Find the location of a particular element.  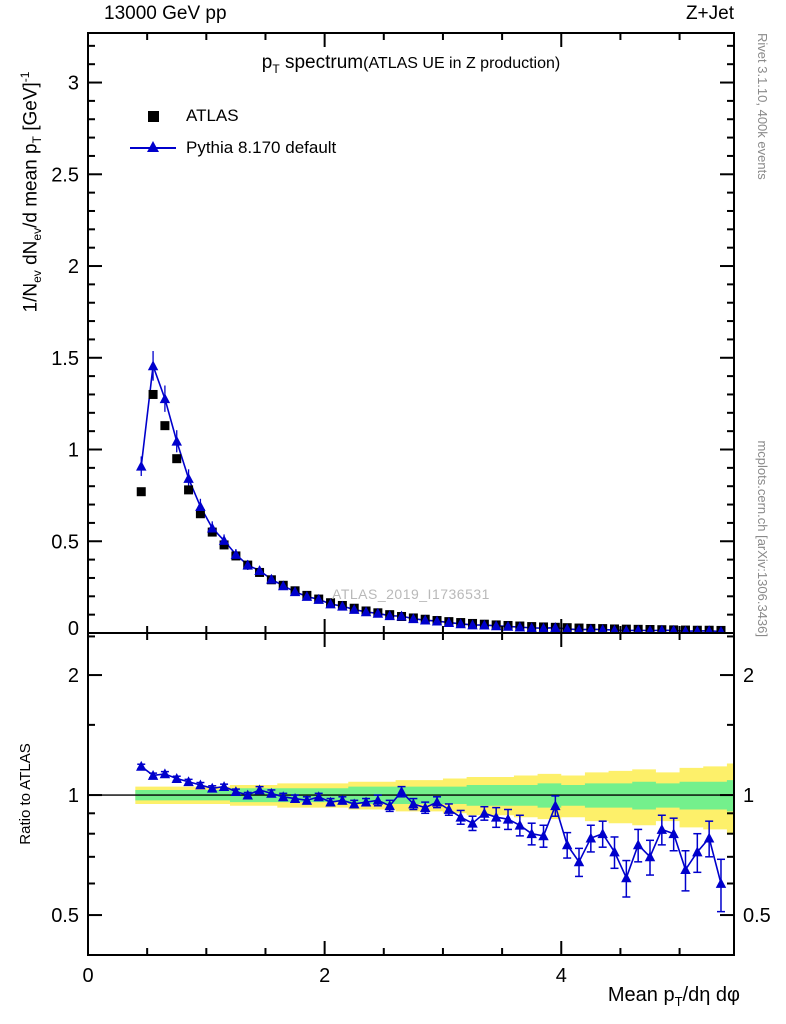

svg-text: 2.5 is located at coordinates (65, 175).